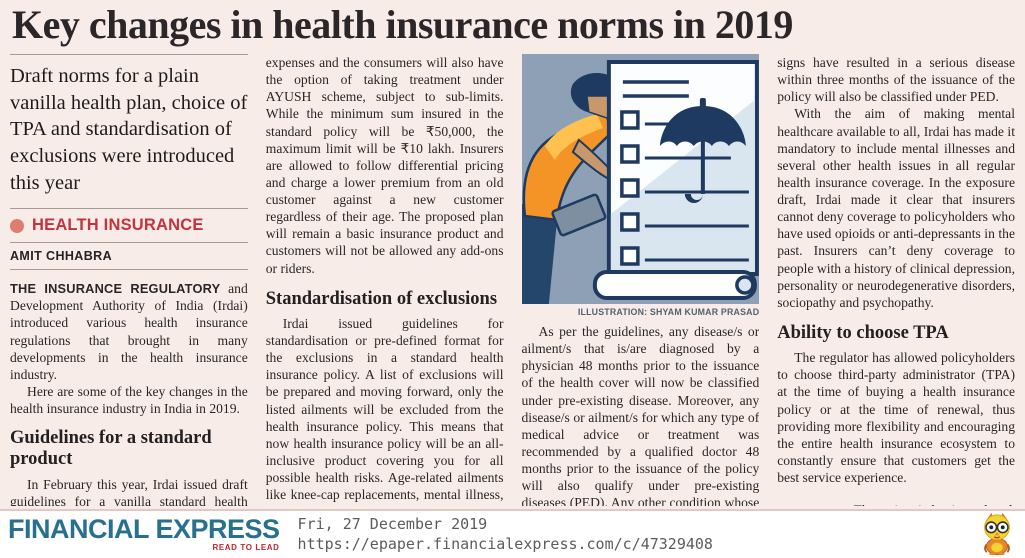 The width and height of the screenshot is (1025, 558). I want to click on briefcase, so click(578, 215).